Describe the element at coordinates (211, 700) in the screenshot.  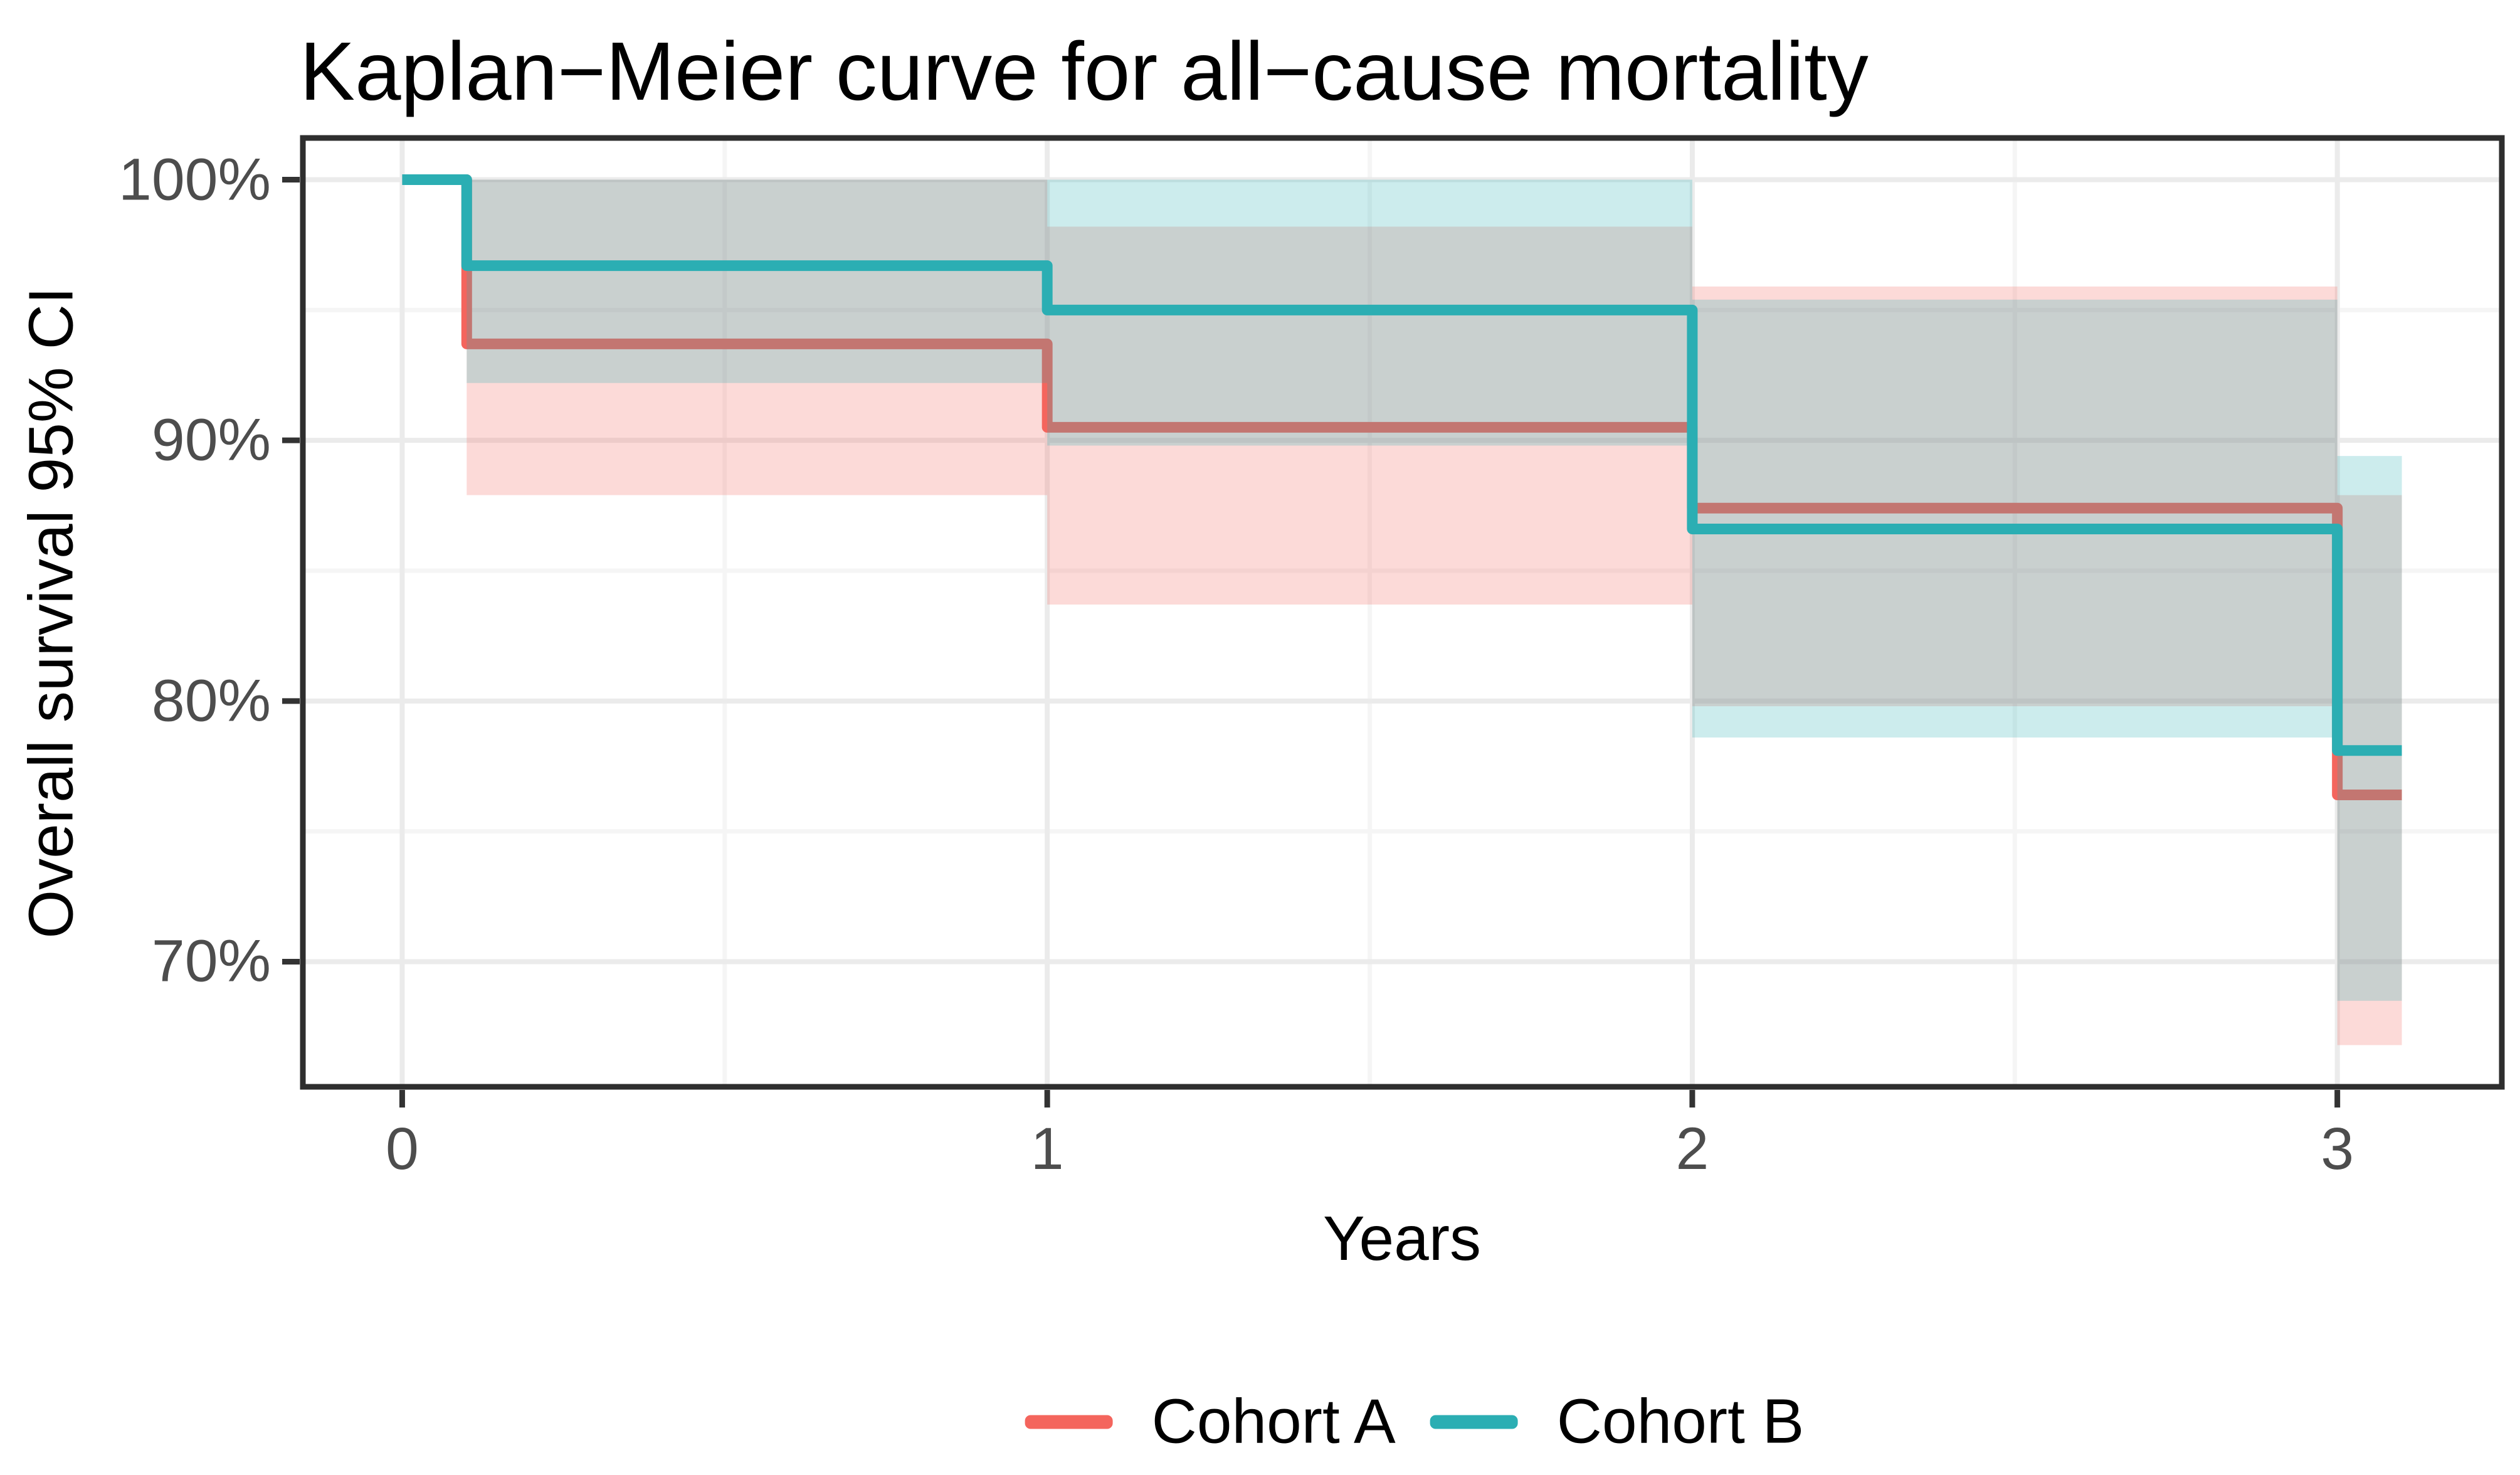
I see `y-tick-label-80%: 80%` at that location.